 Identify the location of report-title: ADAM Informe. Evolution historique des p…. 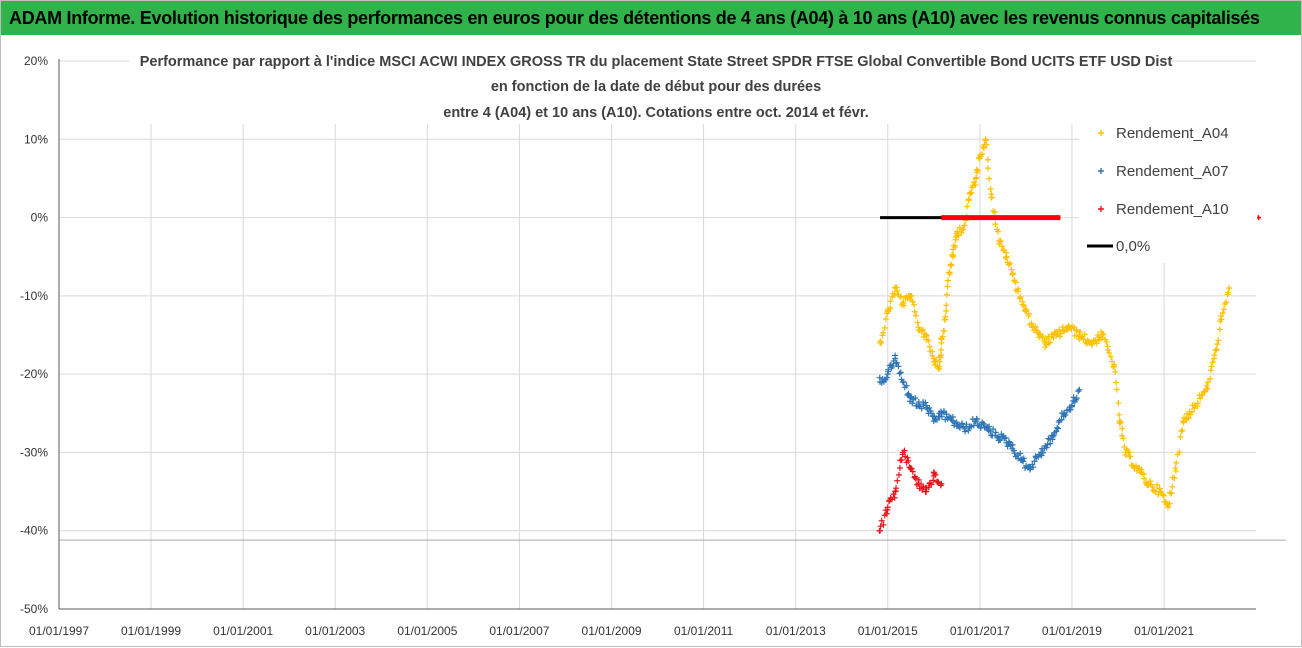
(634, 17).